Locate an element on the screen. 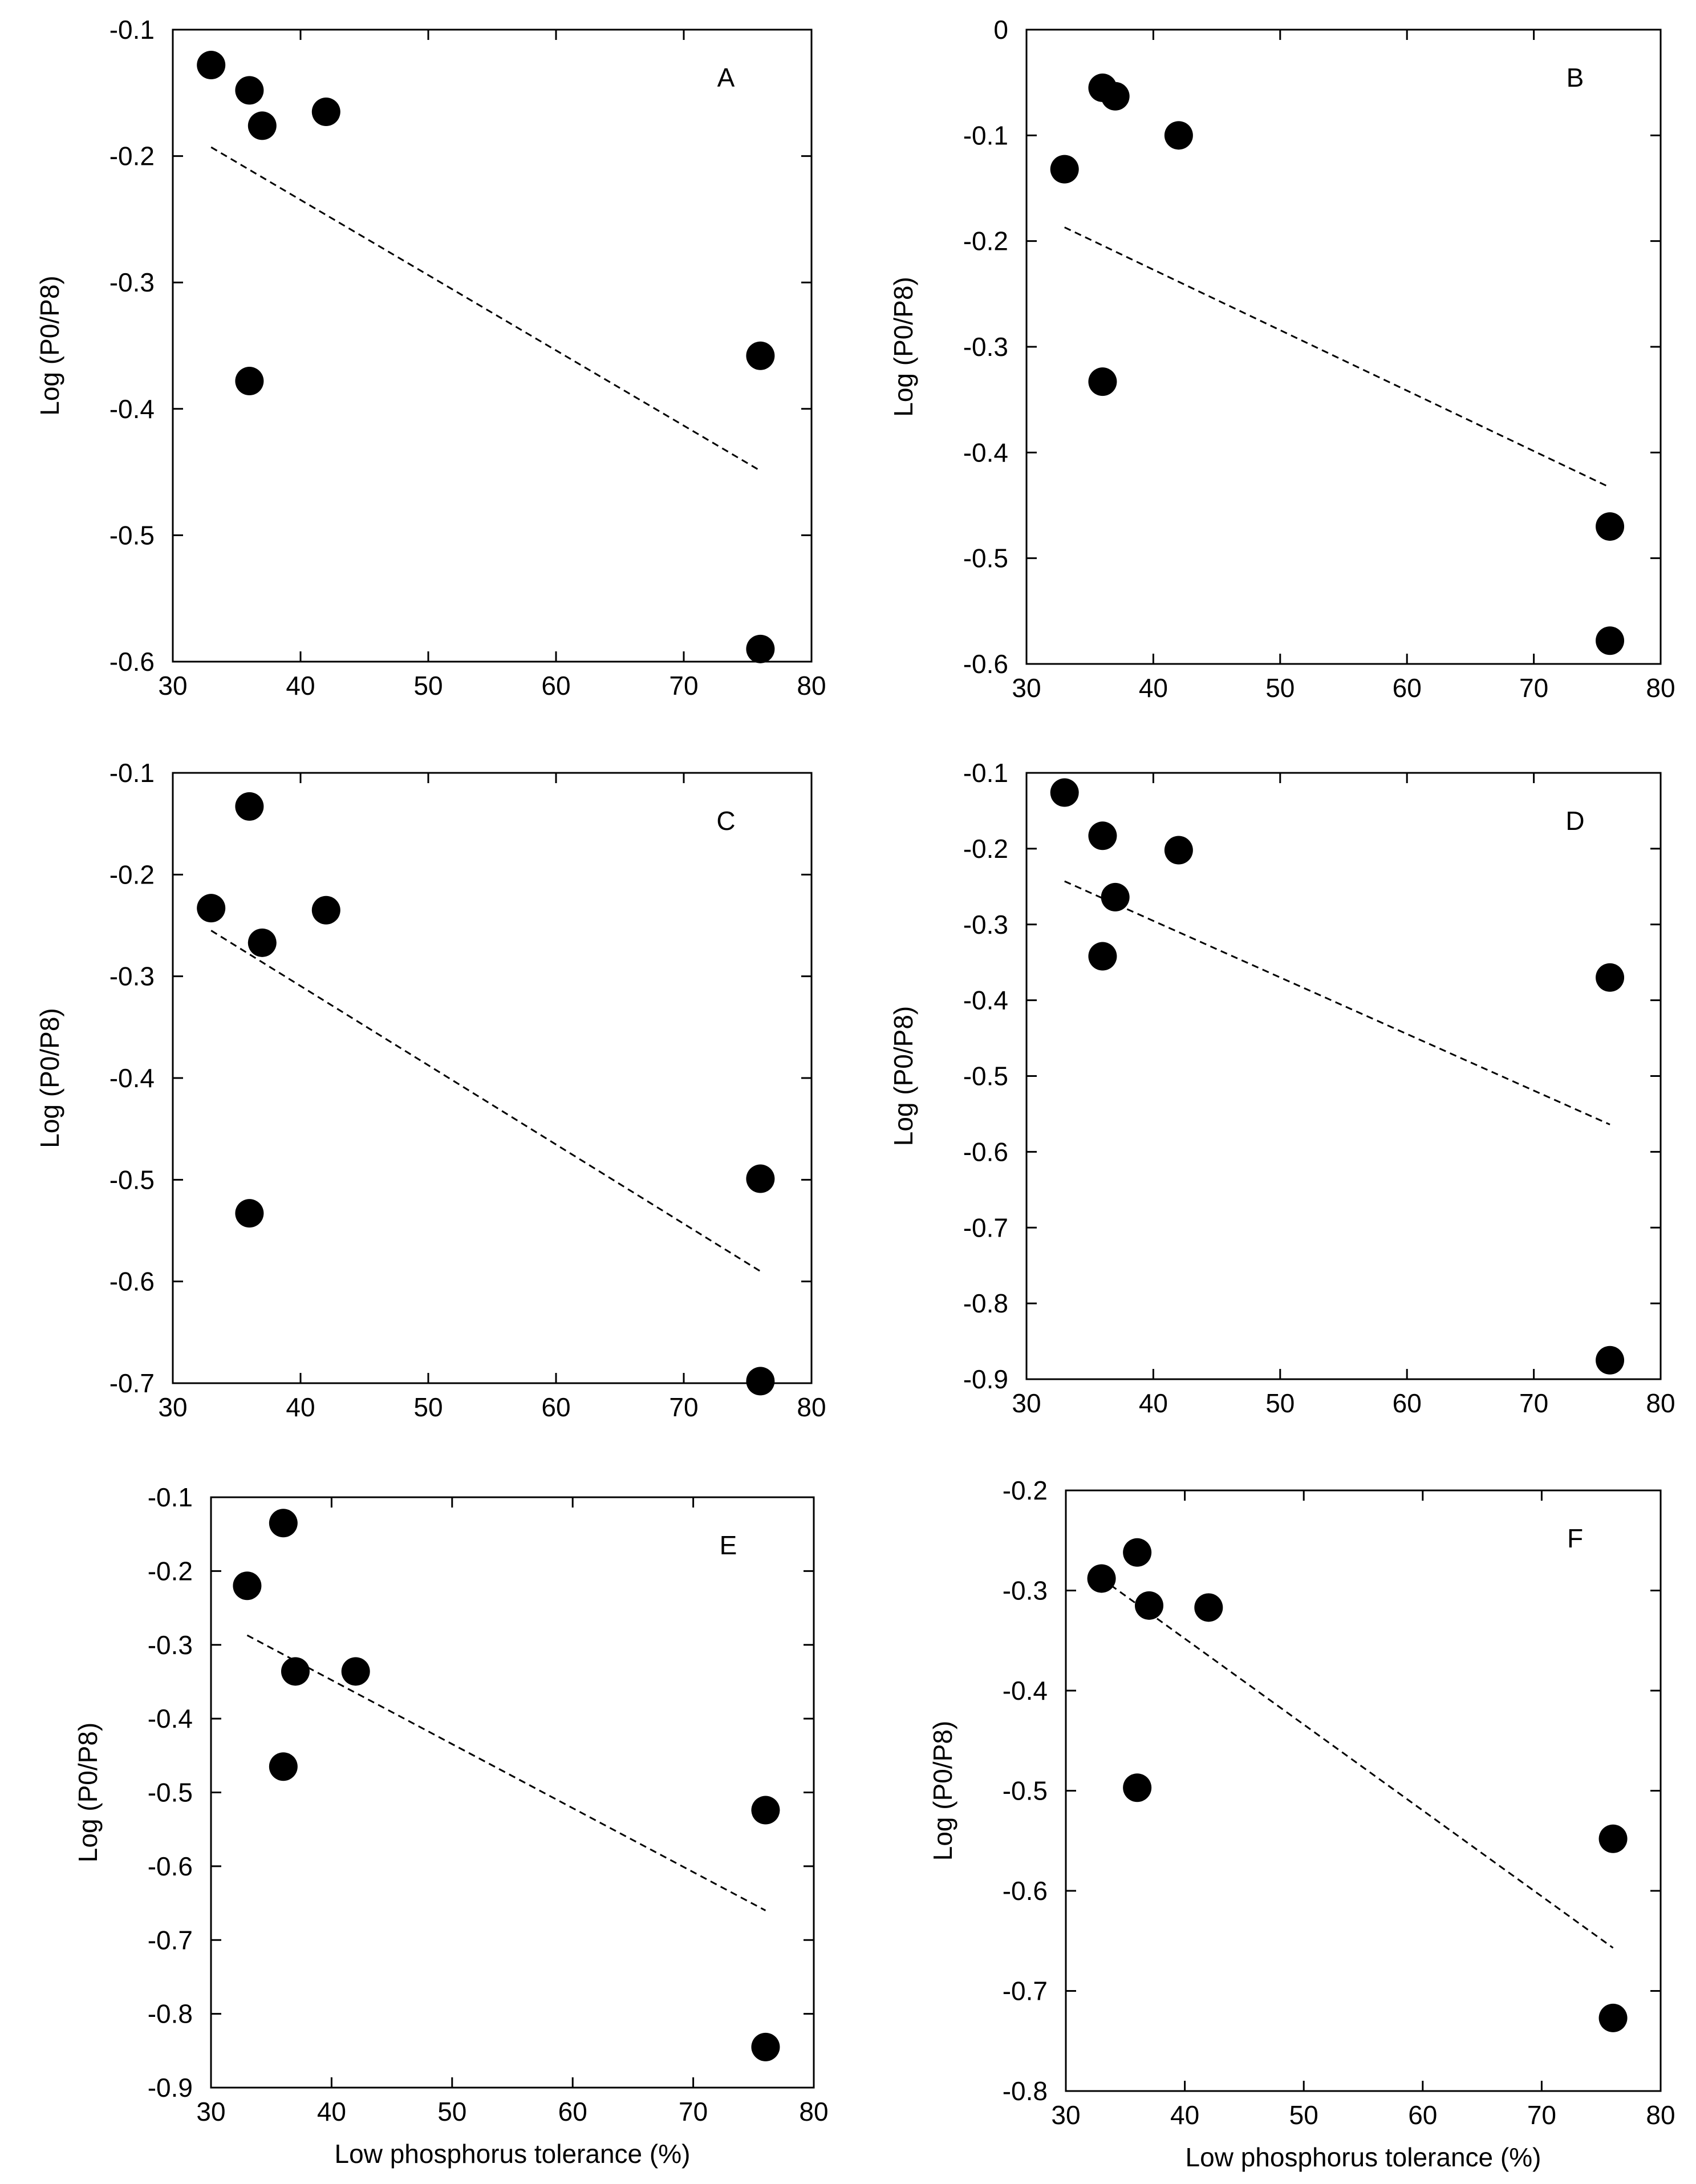 This screenshot has width=1696, height=2184. panel-a-y-tick-label: -0.6 is located at coordinates (132, 661).